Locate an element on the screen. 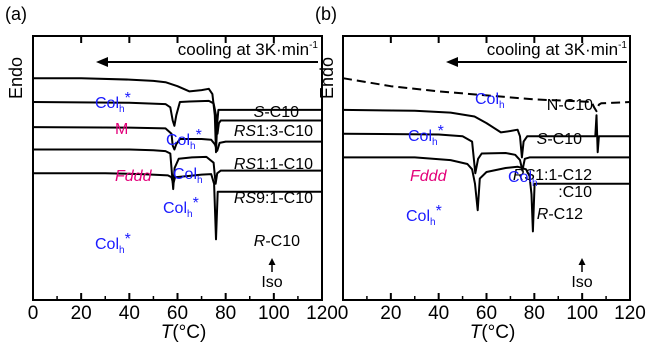  series-label: R-C12 is located at coordinates (560, 214).